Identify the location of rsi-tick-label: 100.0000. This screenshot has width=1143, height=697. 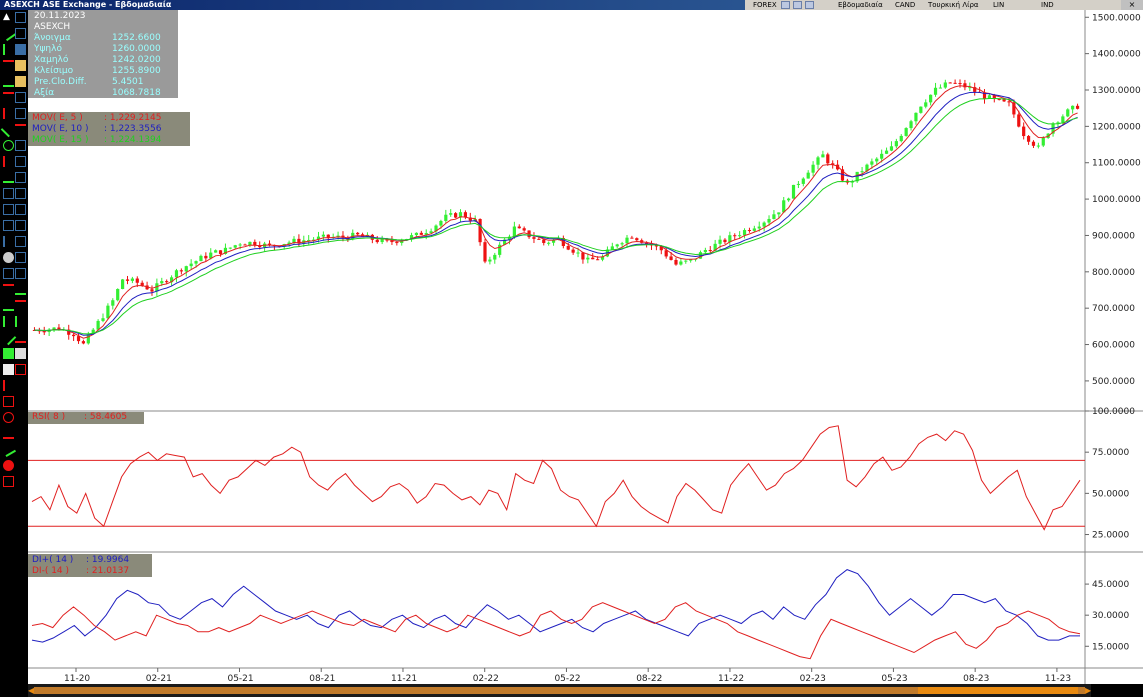
(1113, 412).